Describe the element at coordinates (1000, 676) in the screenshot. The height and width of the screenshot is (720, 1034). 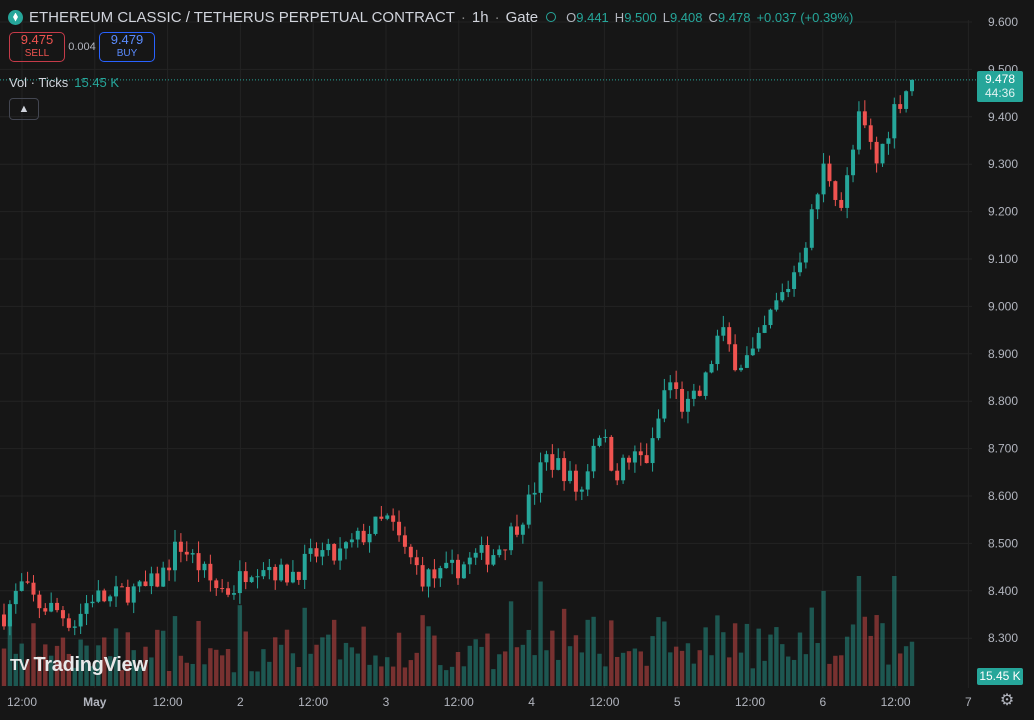
I see `volume-badge: 15.45 K` at that location.